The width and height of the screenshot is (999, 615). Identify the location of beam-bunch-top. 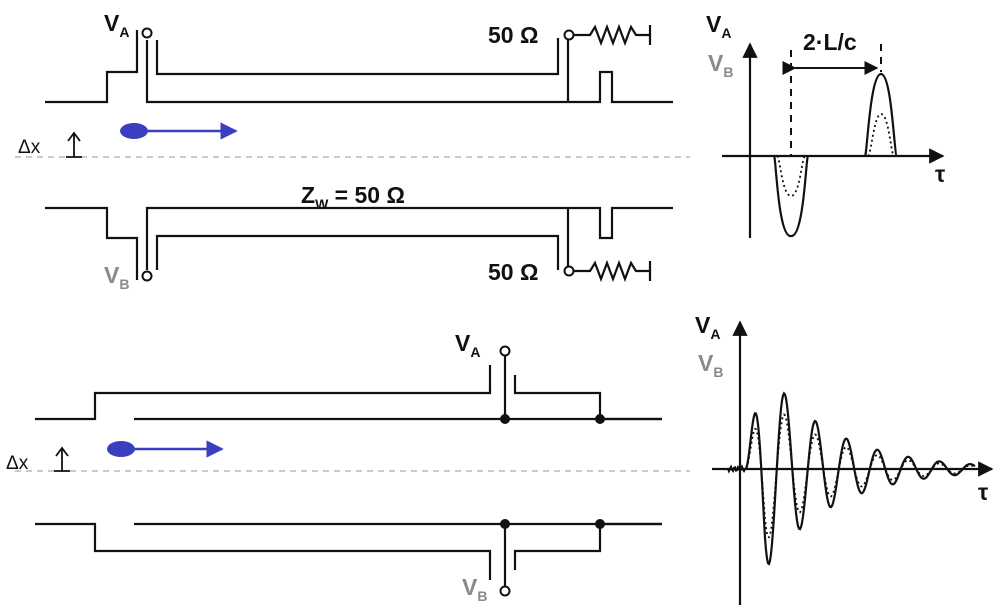
(134, 131).